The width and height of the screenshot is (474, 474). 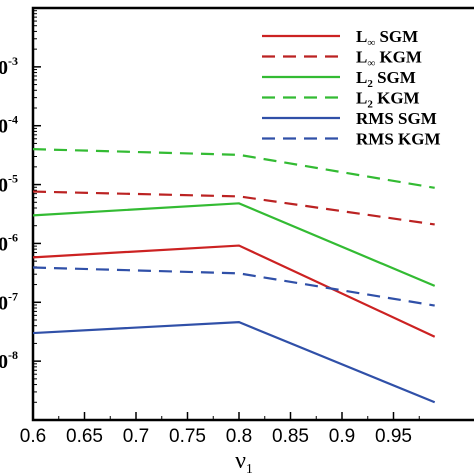 I want to click on x-tick-label: 0.85, so click(x=290, y=436).